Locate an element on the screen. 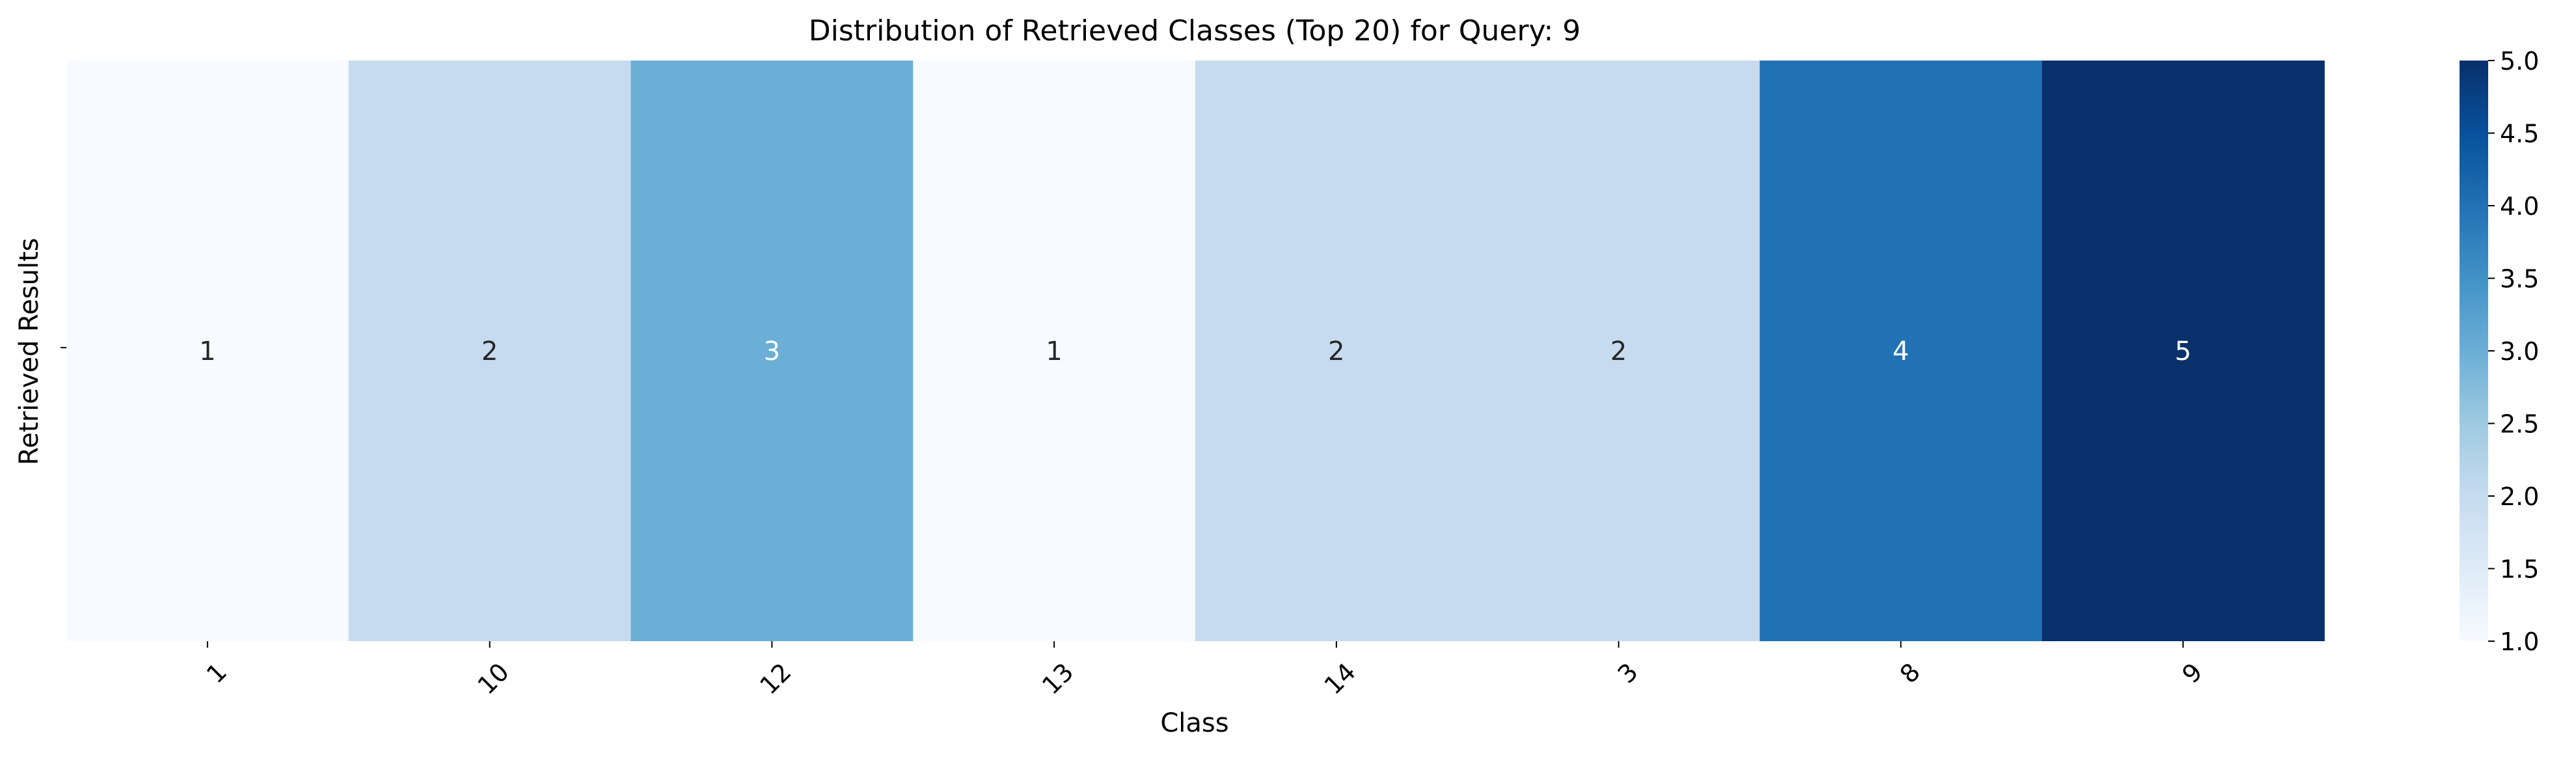 The width and height of the screenshot is (2576, 759). cell-value-label: 4 is located at coordinates (1901, 351).